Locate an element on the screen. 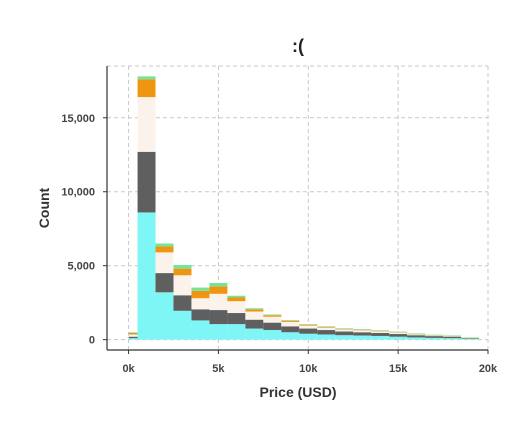 This screenshot has width=528, height=432. x-tick-label: 10k is located at coordinates (308, 369).